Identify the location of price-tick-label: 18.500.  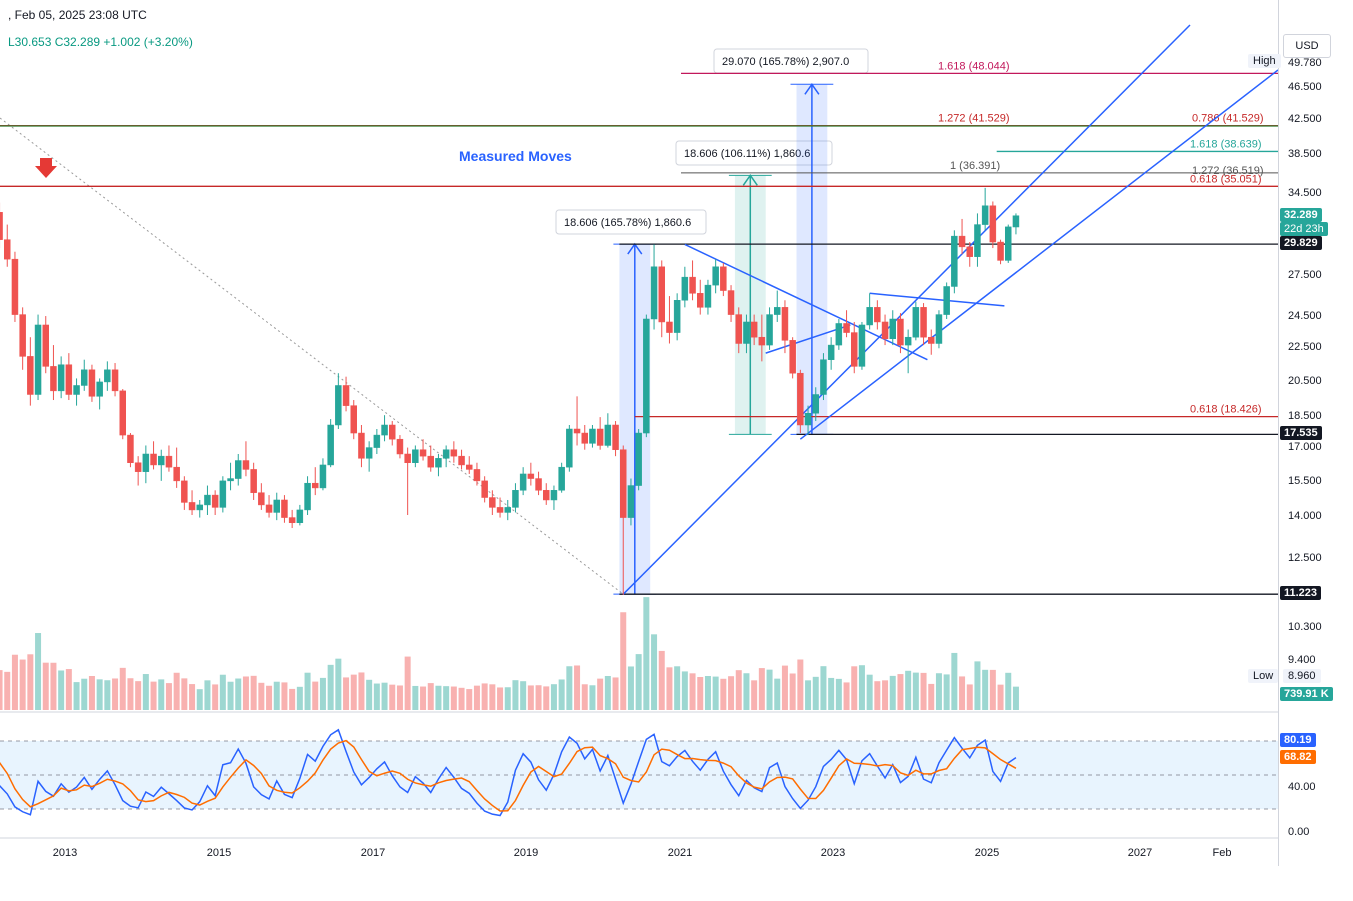
(1305, 416).